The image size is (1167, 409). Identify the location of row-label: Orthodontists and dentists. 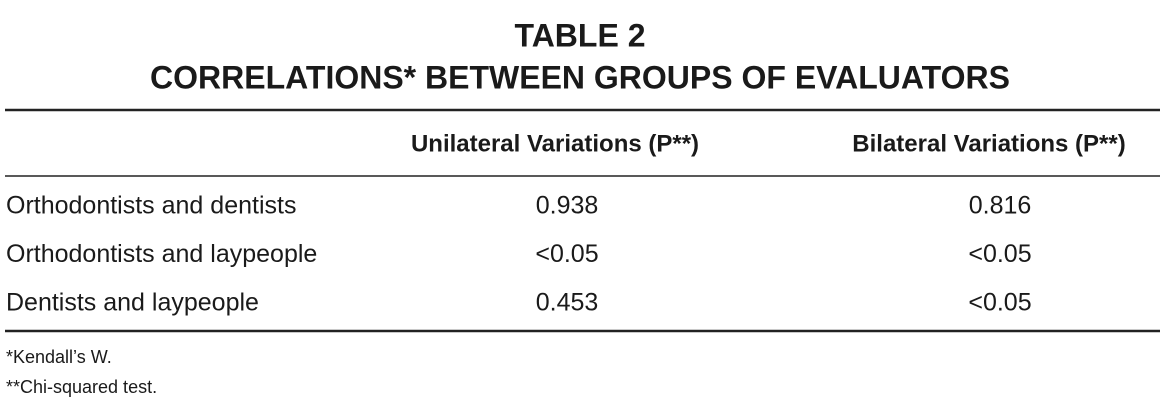
(151, 206).